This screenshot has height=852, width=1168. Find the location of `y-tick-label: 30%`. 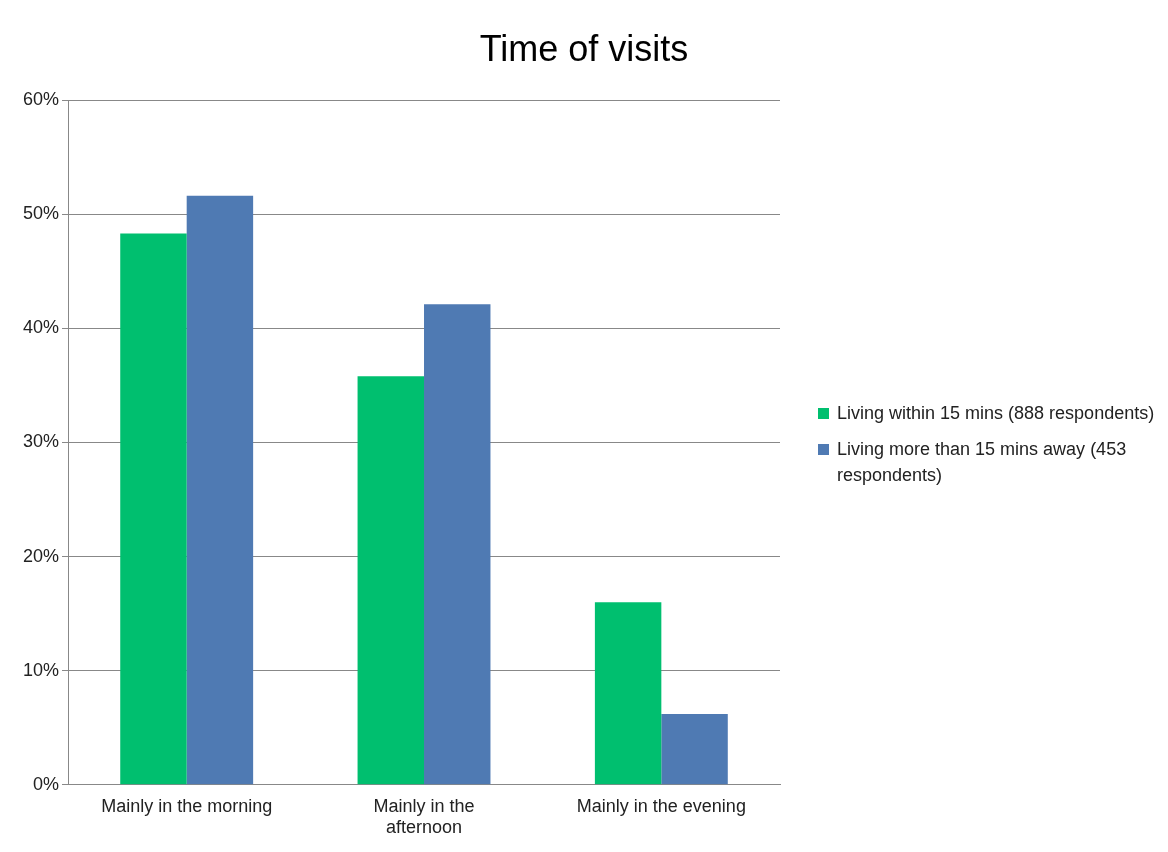

y-tick-label: 30% is located at coordinates (41, 441).